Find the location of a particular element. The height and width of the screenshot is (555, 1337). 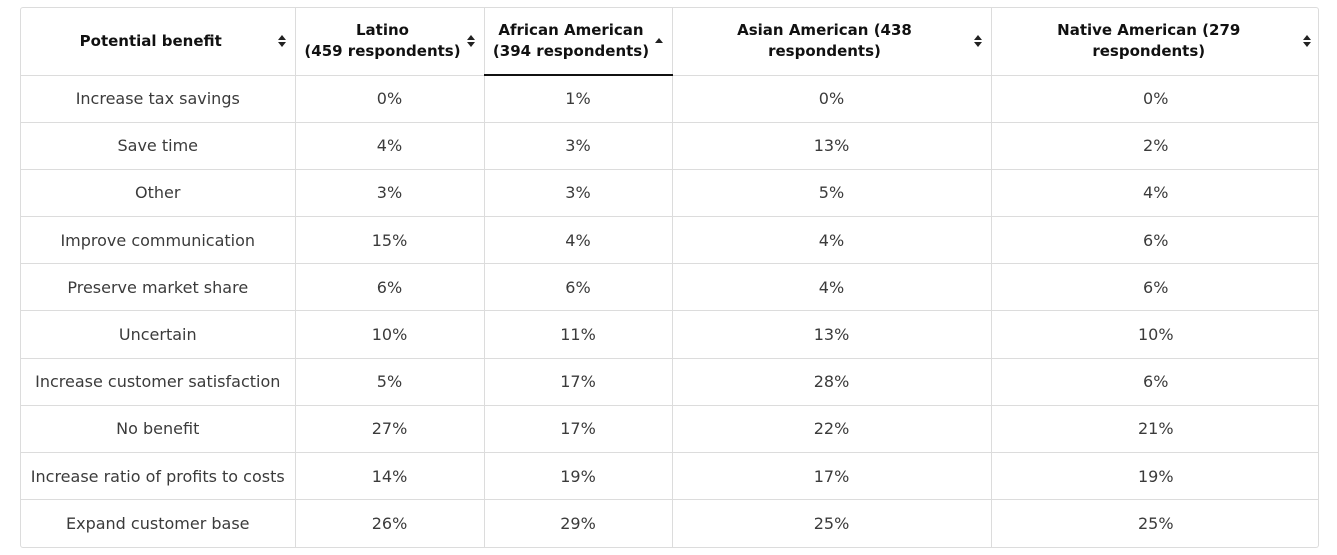

column-header-label-line2: (394 respondents) is located at coordinates (571, 51).